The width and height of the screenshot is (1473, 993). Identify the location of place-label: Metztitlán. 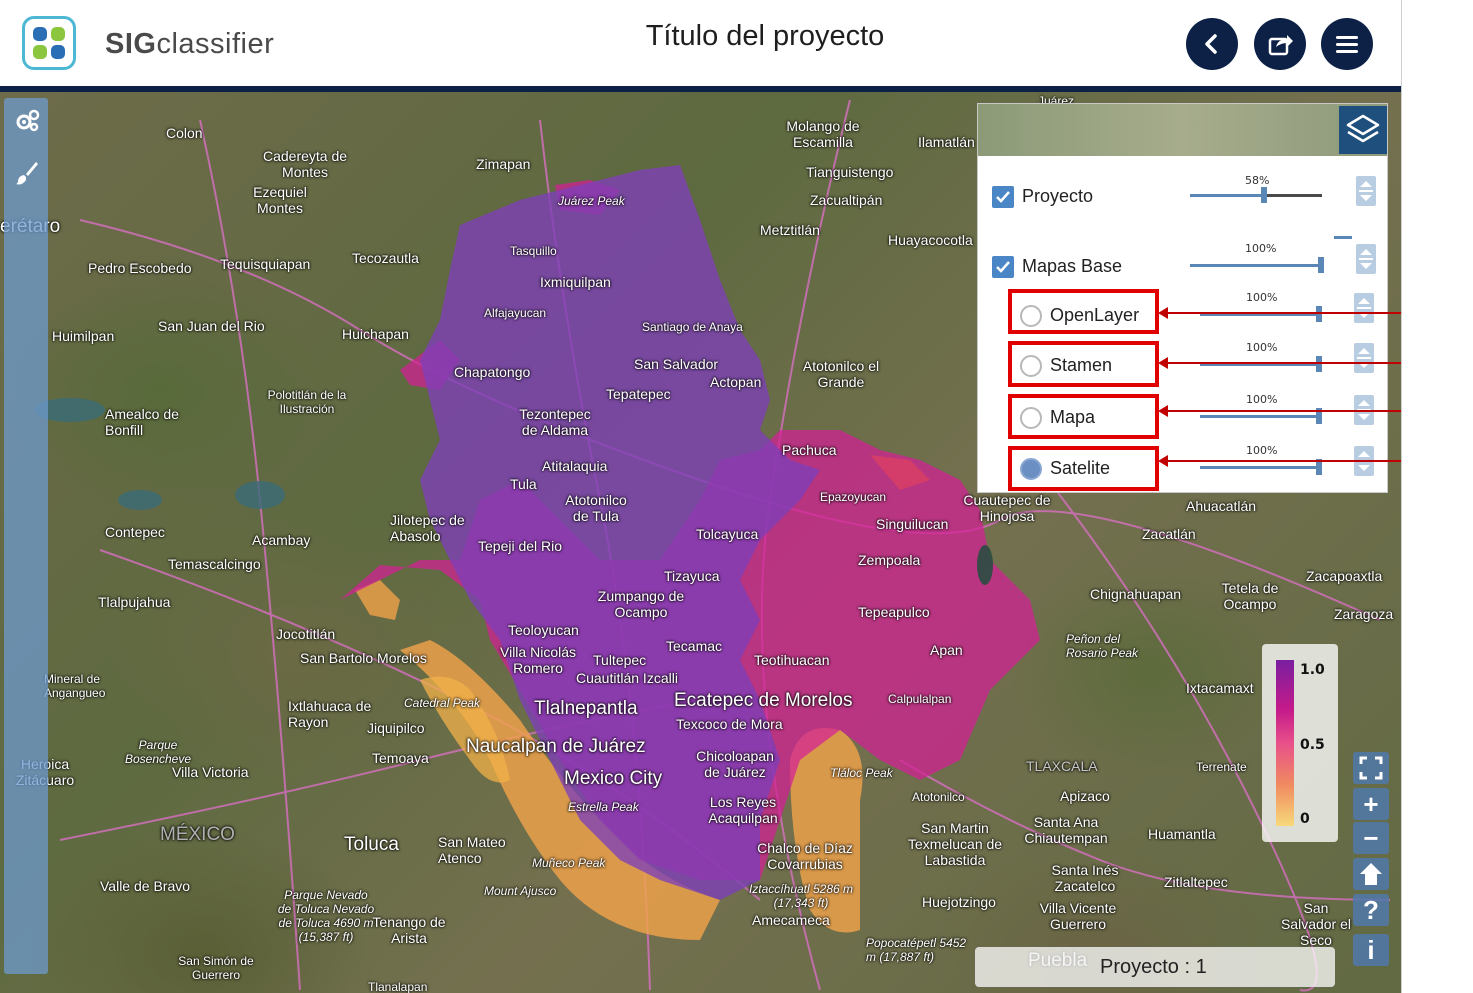
(790, 230).